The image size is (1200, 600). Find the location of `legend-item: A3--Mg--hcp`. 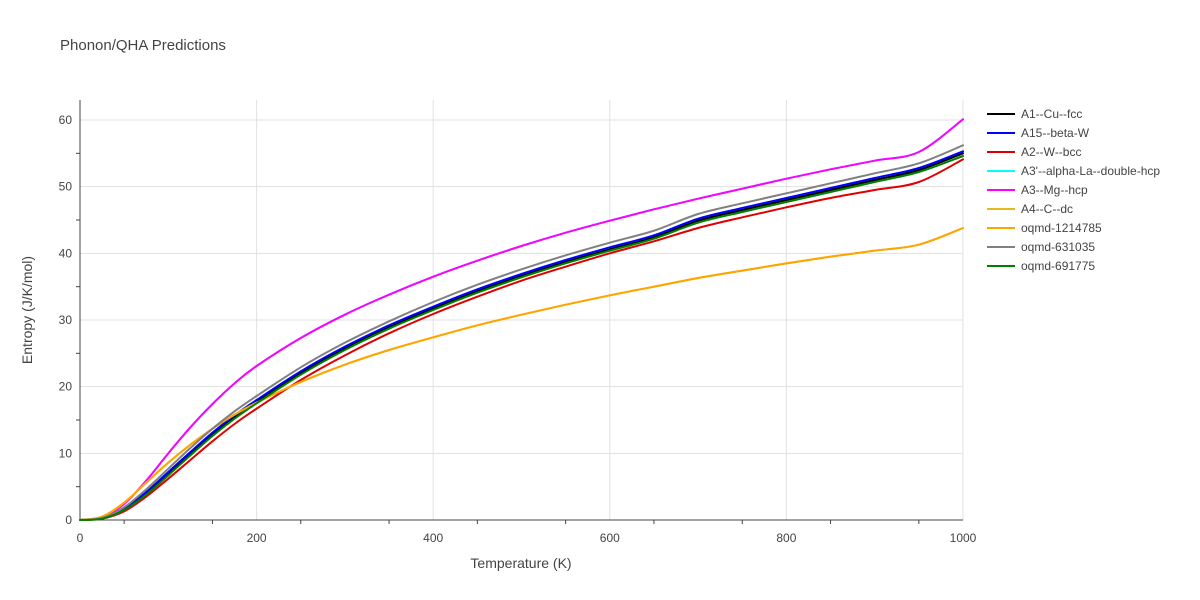

legend-item: A3--Mg--hcp is located at coordinates (1037, 190).